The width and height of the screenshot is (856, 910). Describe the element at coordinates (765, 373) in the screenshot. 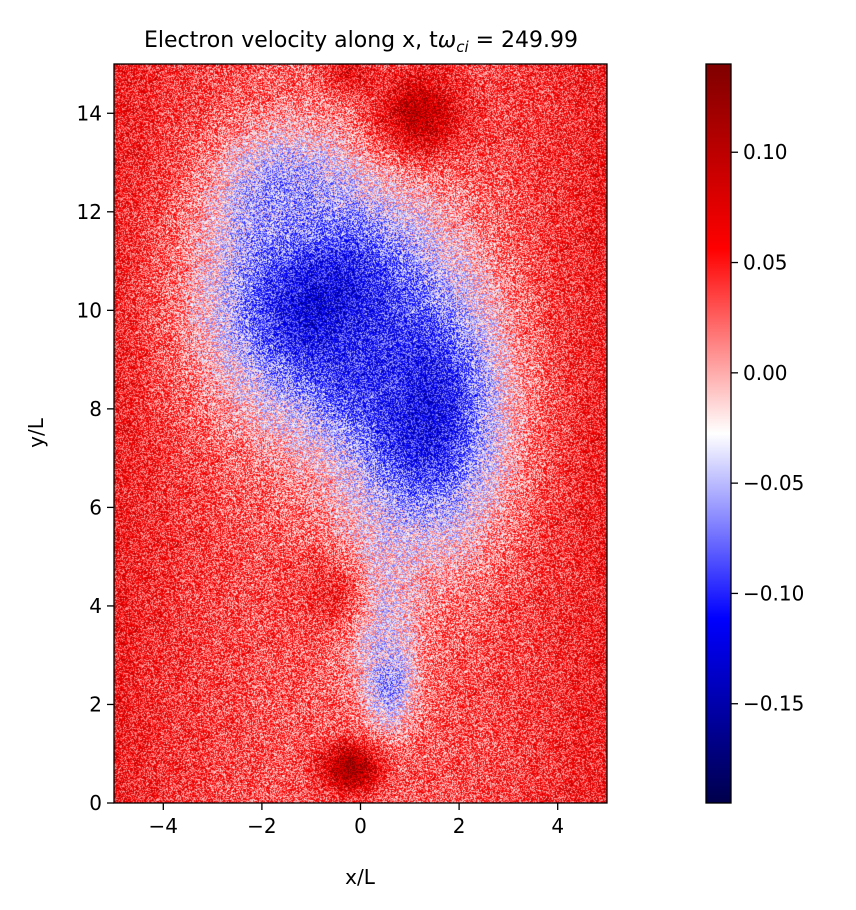

I see `colorbar-tick-label: 0.00` at that location.